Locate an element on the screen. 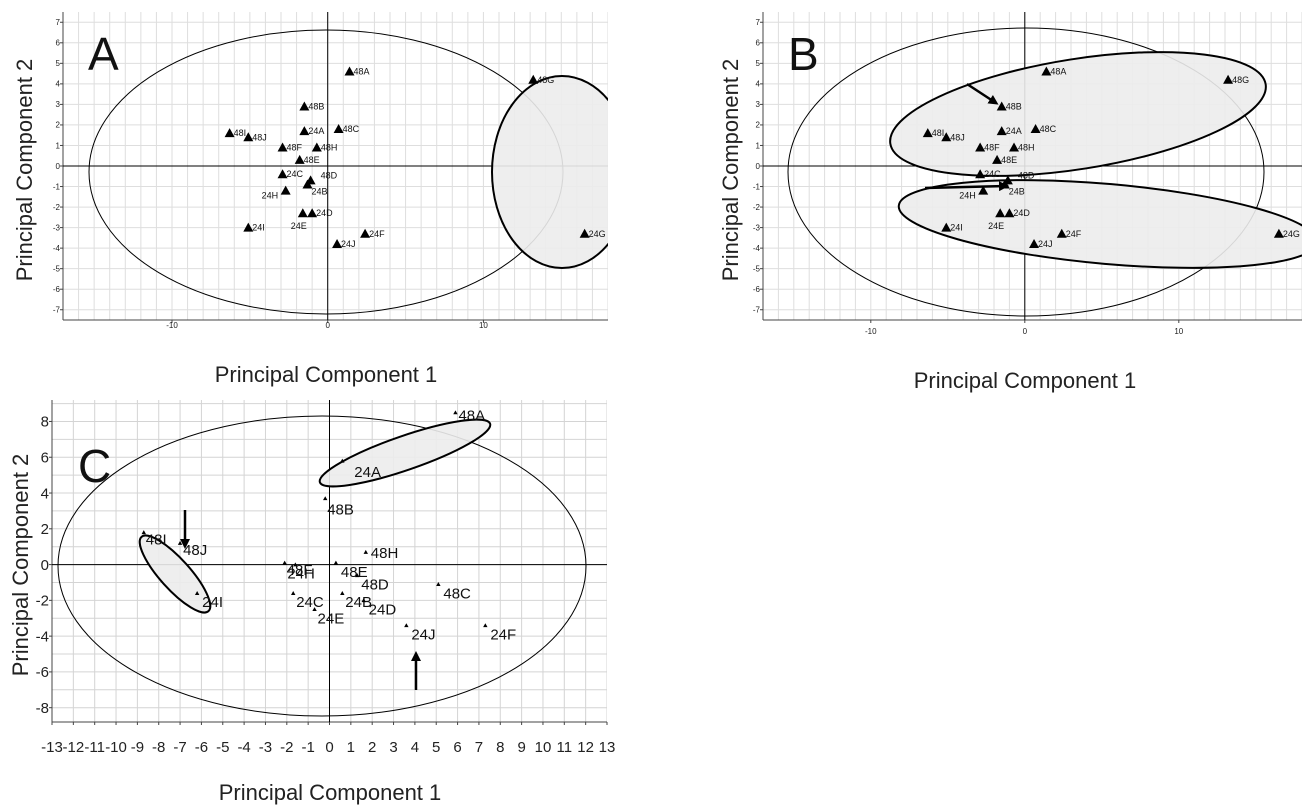 This screenshot has height=807, width=1302. panel-c-xtick-label: -7 is located at coordinates (179, 747).